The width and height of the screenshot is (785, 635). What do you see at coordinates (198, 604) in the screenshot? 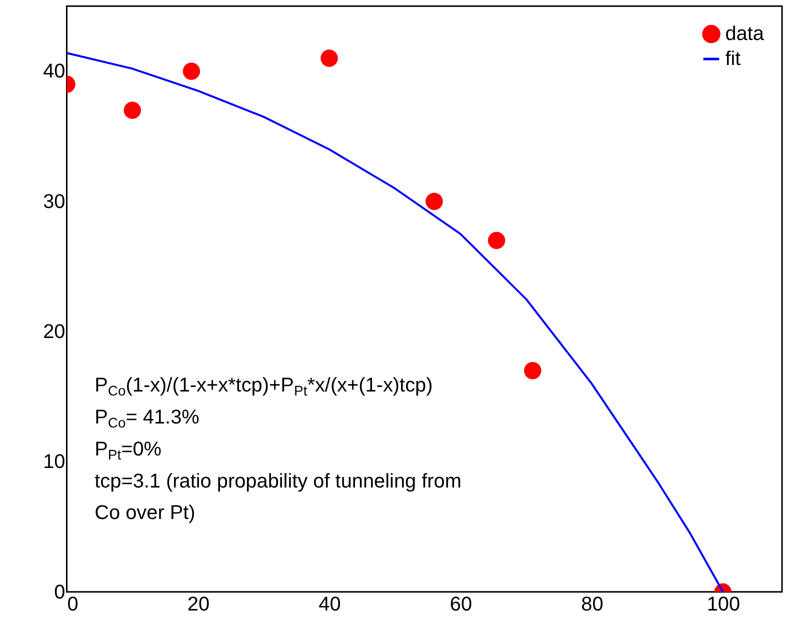
I see `x-tick-label: 20` at bounding box center [198, 604].